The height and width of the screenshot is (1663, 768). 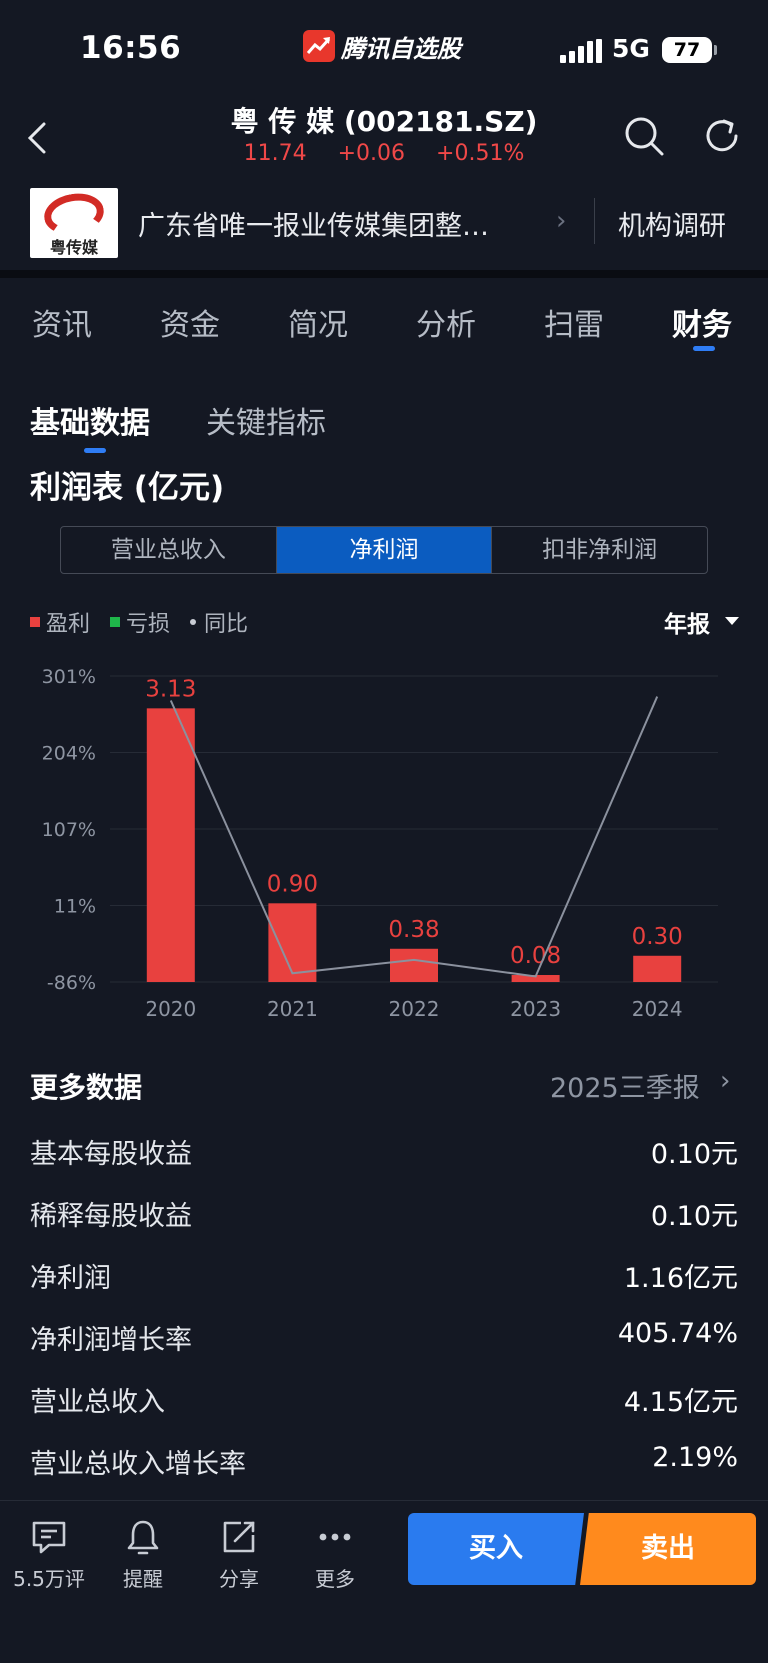 What do you see at coordinates (49, 1537) in the screenshot?
I see `comment-icon` at bounding box center [49, 1537].